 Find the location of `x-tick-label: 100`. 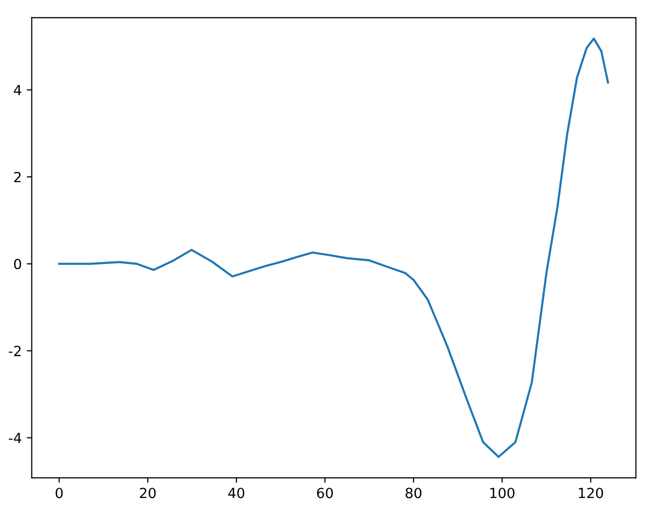

x-tick-label: 100 is located at coordinates (502, 493).